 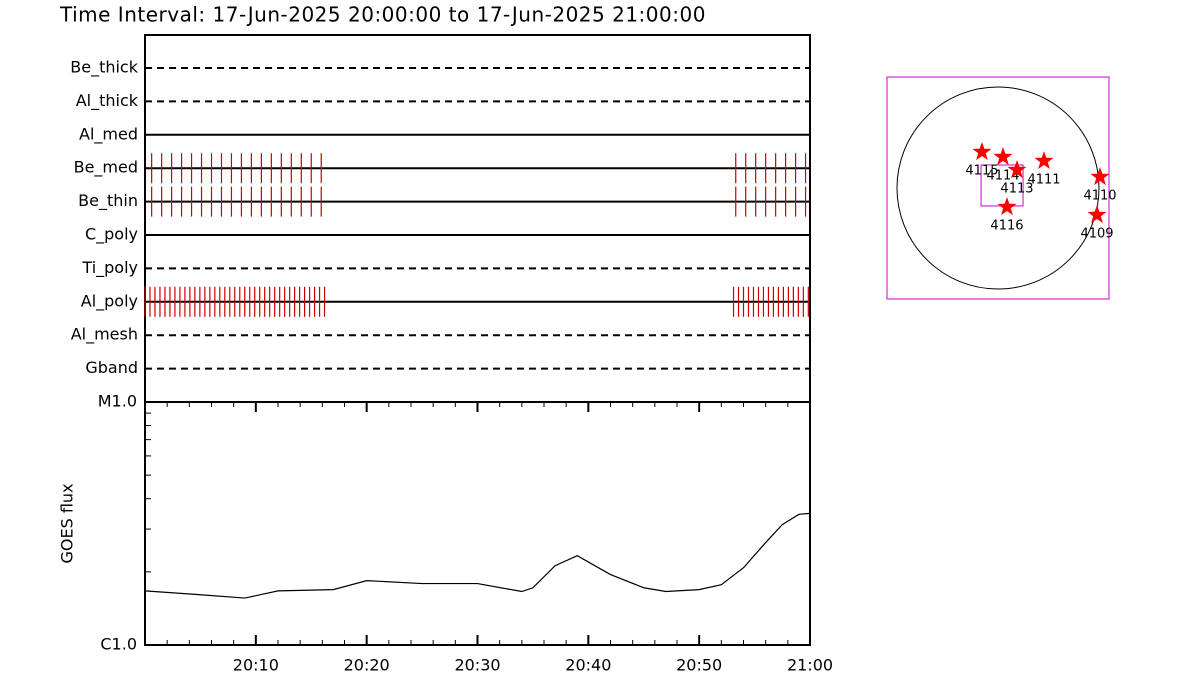 What do you see at coordinates (1006, 225) in the screenshot?
I see `active-region-label: 4116` at bounding box center [1006, 225].